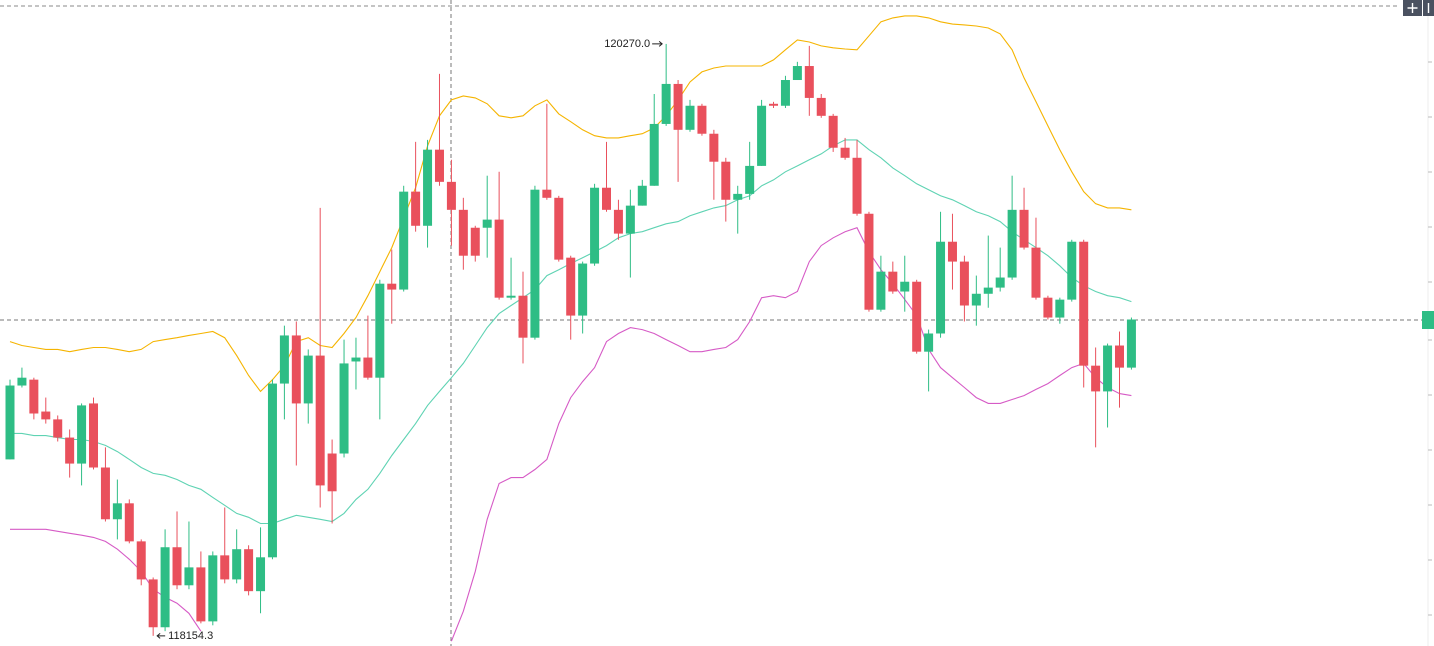 This screenshot has height=646, width=1434. What do you see at coordinates (1428, 8) in the screenshot?
I see `menu-button` at bounding box center [1428, 8].